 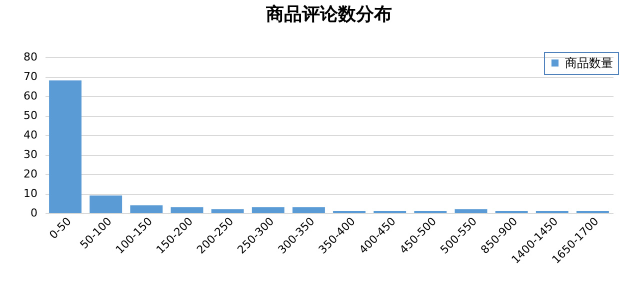 What do you see at coordinates (31, 96) in the screenshot?
I see `y-tick-label: 60` at bounding box center [31, 96].